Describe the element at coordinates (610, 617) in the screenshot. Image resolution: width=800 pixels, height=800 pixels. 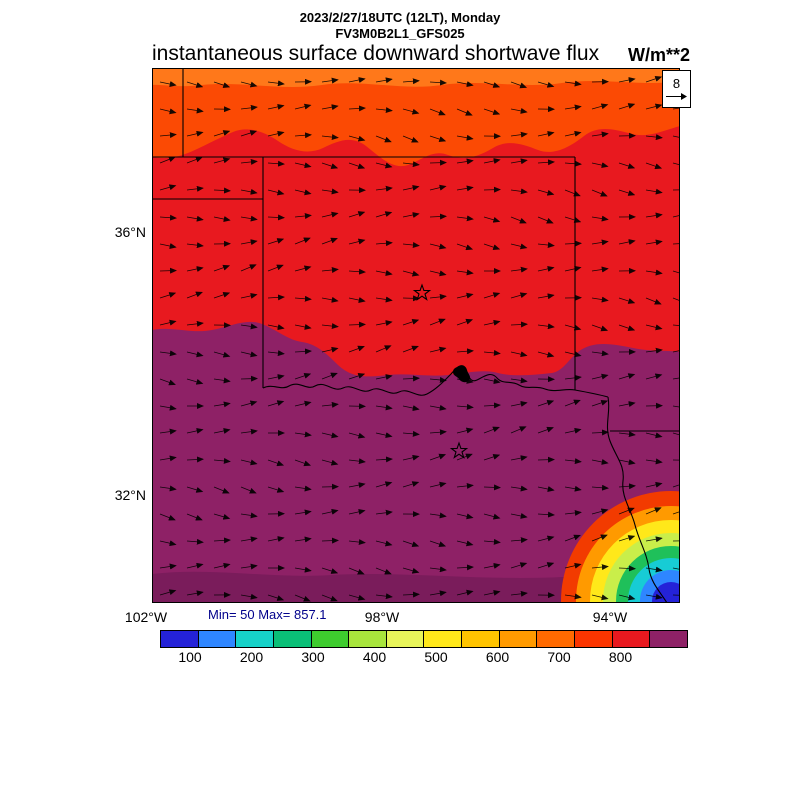
I see `lon-label-94w: 94°W` at that location.